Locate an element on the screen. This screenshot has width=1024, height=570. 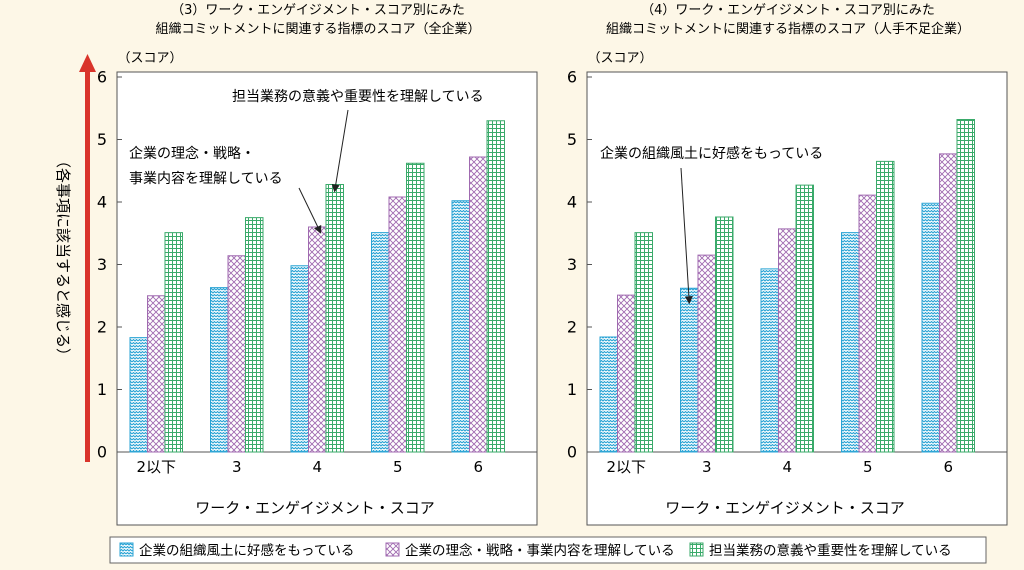
arrow-head is located at coordinates (87, 63).